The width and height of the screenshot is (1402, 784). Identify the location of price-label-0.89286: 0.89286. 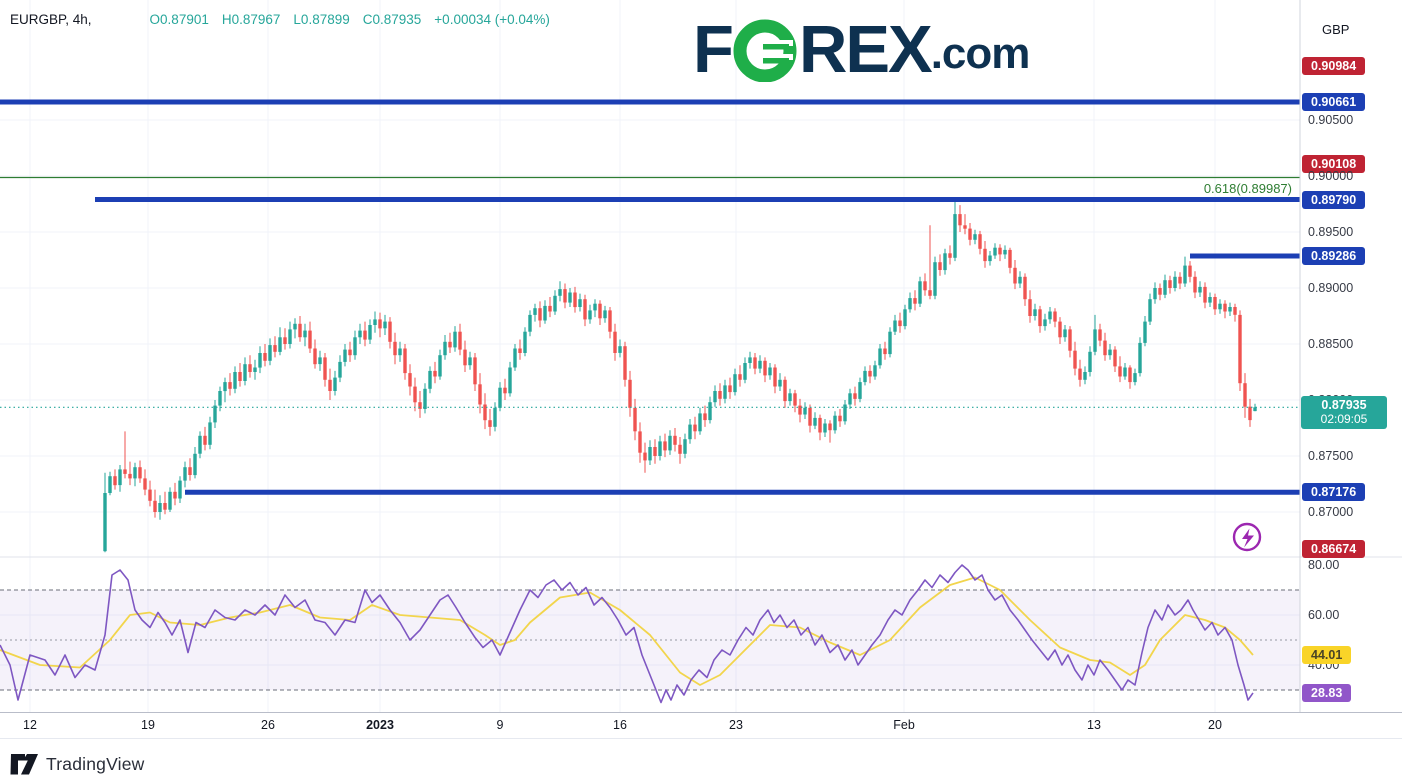
(1334, 256).